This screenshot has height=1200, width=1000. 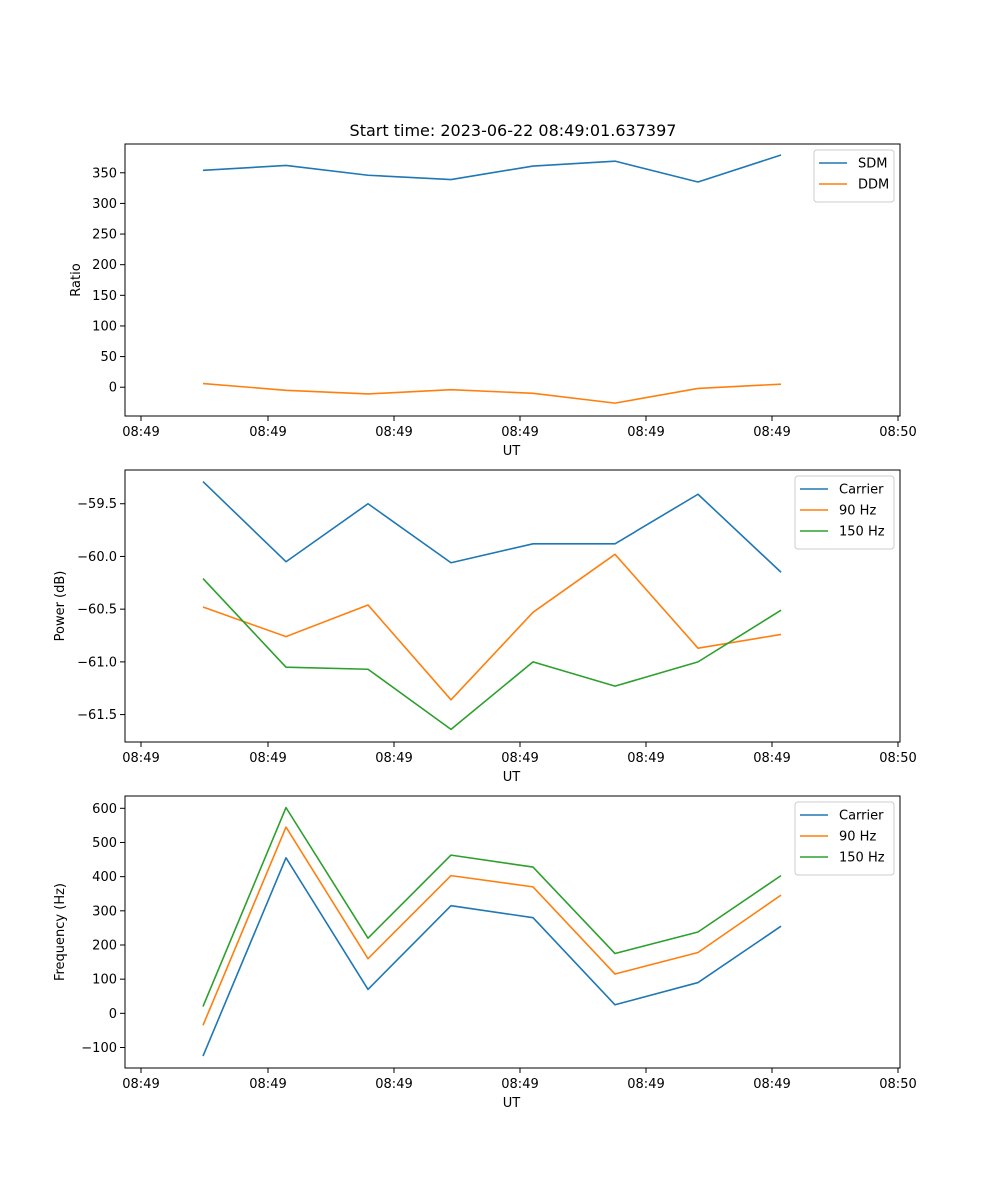 What do you see at coordinates (60, 606) in the screenshot?
I see `y-axis-label: Power (dB)` at bounding box center [60, 606].